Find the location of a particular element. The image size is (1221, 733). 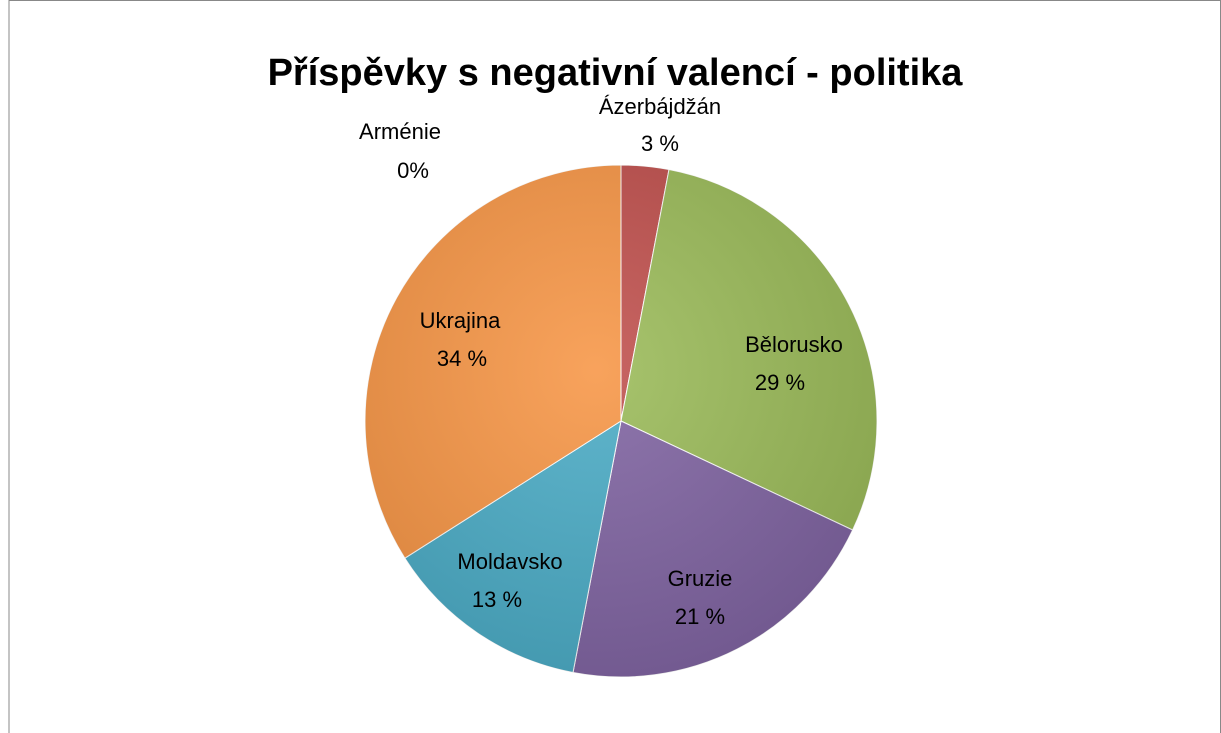

slice-value: 34 % is located at coordinates (462, 358).